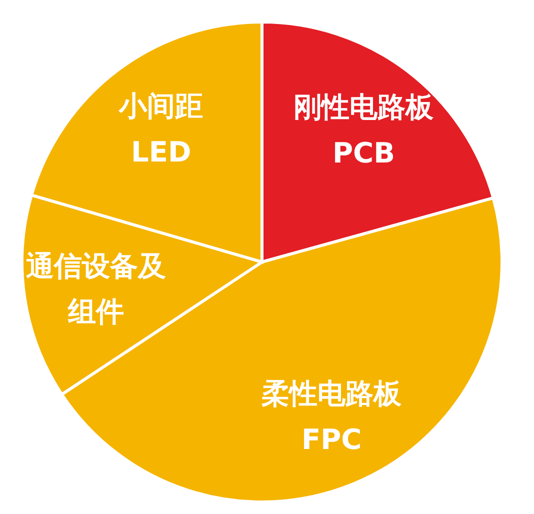  Describe the element at coordinates (96, 288) in the screenshot. I see `slice-label: 通信设备及组件` at that location.